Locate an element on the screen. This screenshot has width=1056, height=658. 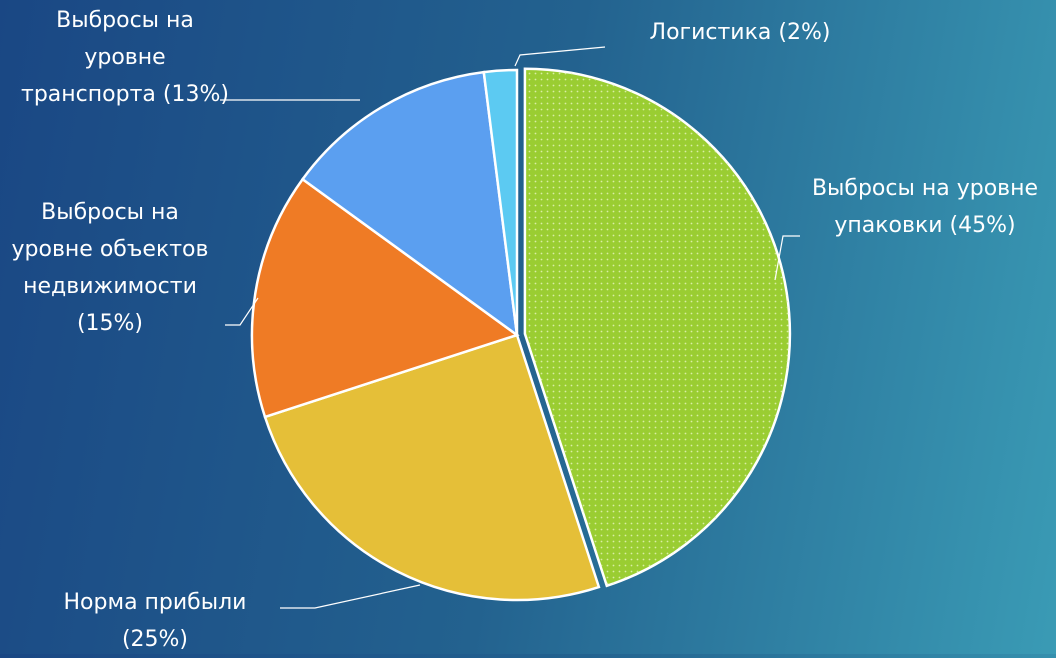
category-label: Выбросы на уровне объектов недвижимости is located at coordinates (110, 249).